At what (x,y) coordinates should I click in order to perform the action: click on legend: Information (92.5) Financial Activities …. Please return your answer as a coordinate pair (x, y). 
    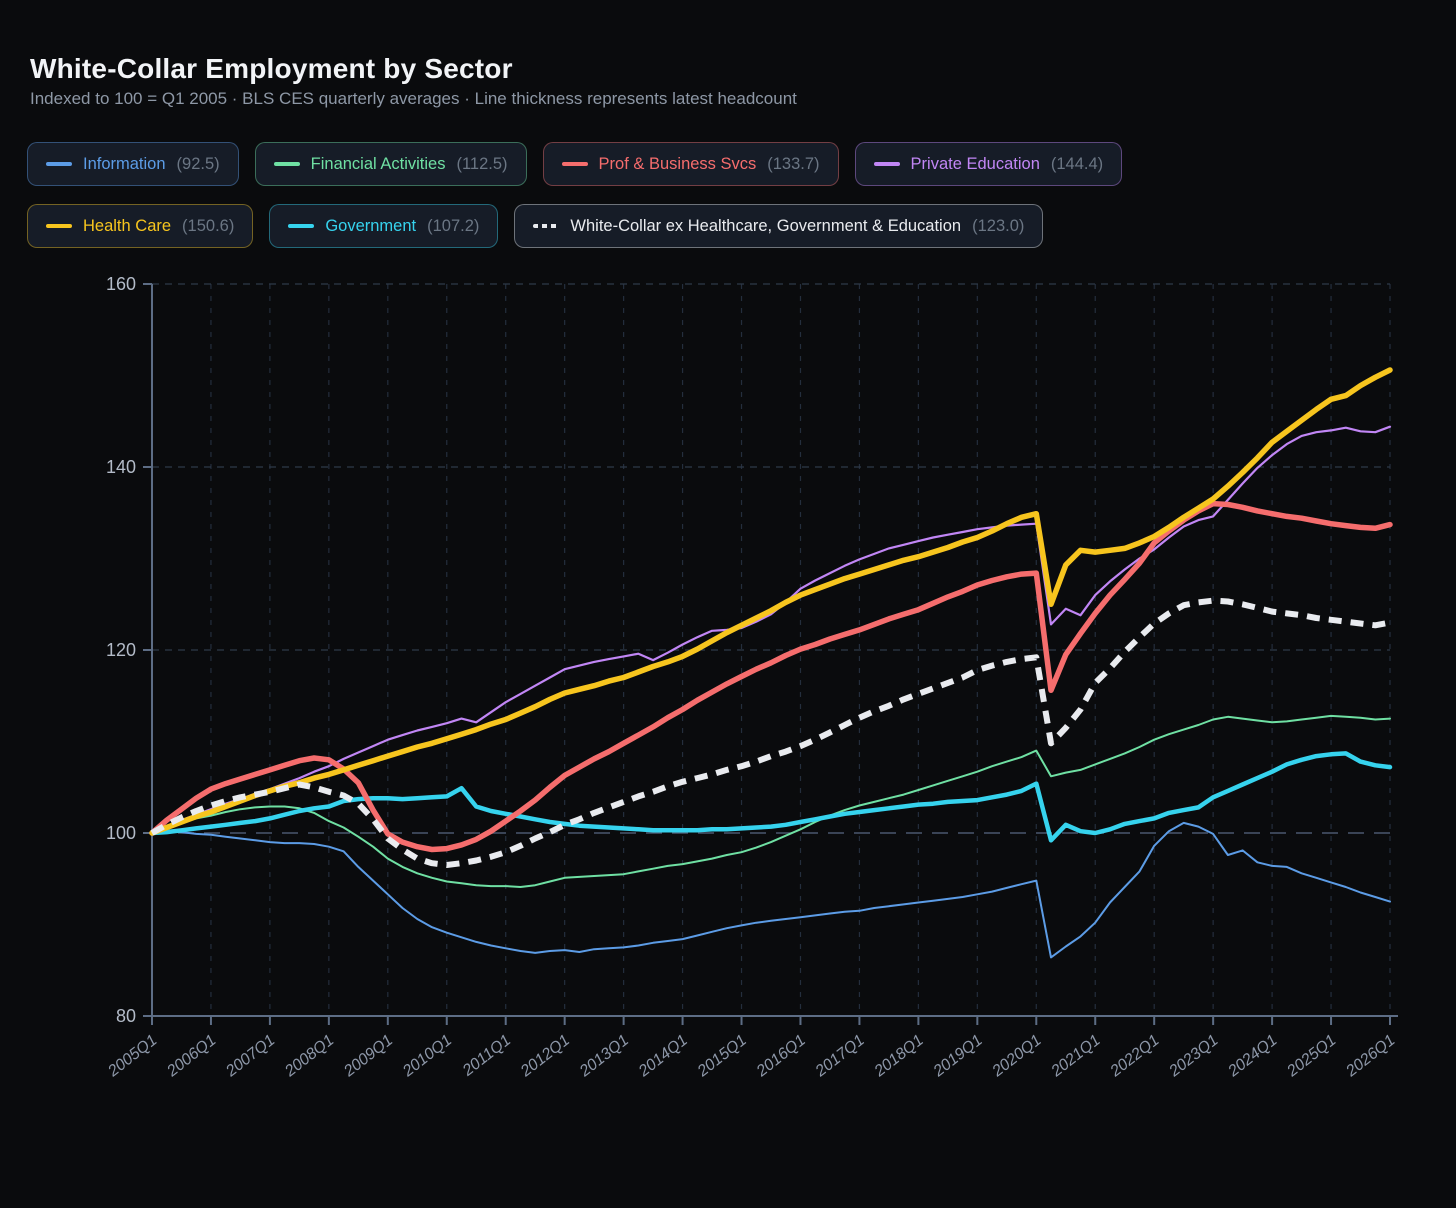
    Looking at the image, I should click on (732, 204).